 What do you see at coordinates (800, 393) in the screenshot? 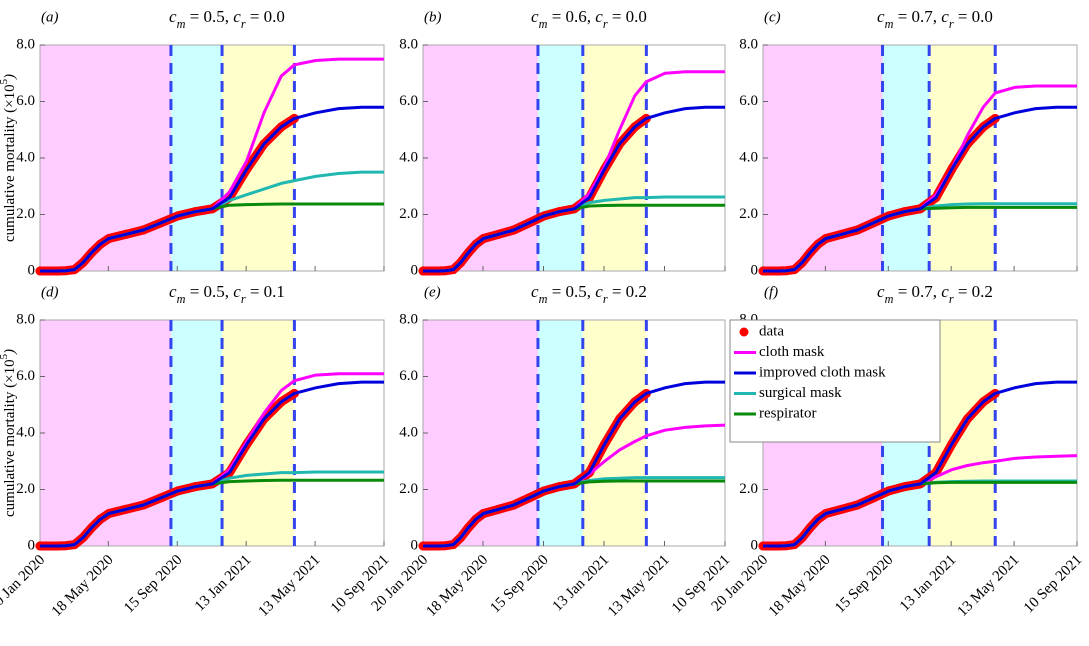
I see `legend-label: surgical mask` at bounding box center [800, 393].